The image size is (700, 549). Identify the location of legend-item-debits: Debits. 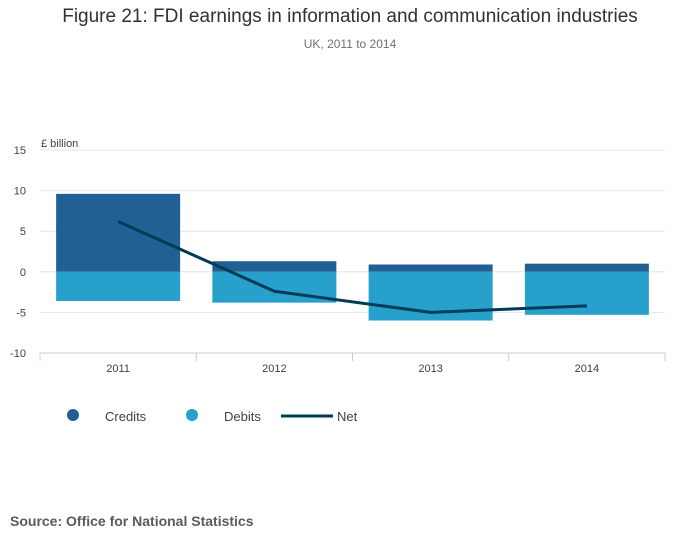
(223, 416).